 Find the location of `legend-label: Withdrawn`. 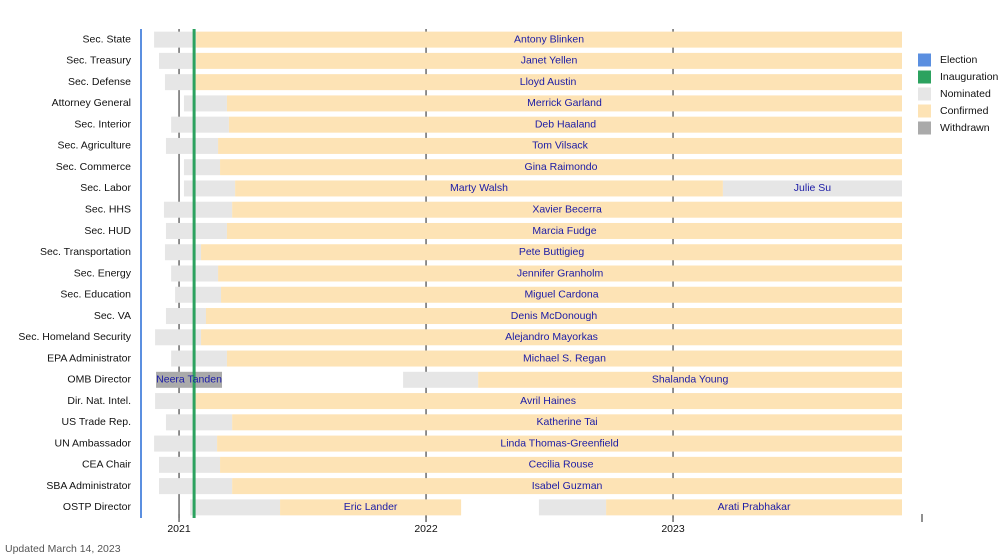

legend-label: Withdrawn is located at coordinates (965, 128).